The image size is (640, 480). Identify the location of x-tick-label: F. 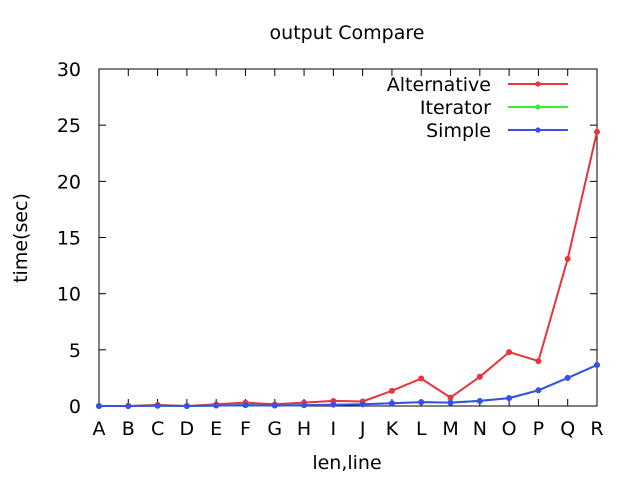
(245, 429).